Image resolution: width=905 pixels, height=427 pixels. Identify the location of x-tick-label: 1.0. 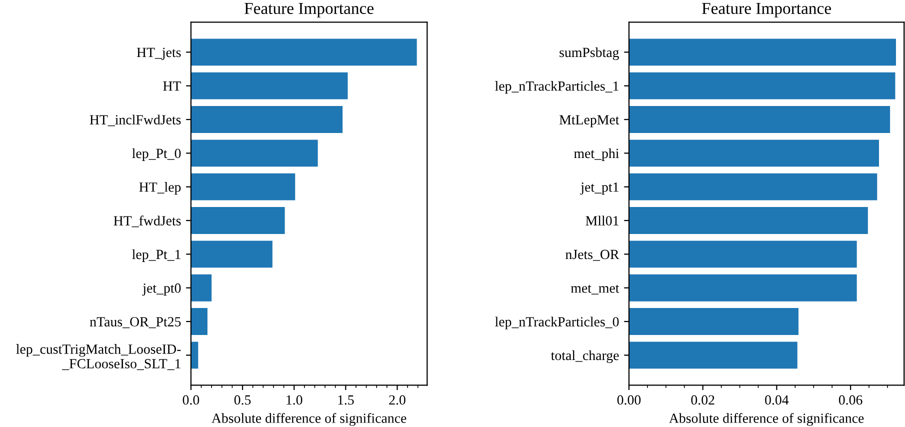
(294, 400).